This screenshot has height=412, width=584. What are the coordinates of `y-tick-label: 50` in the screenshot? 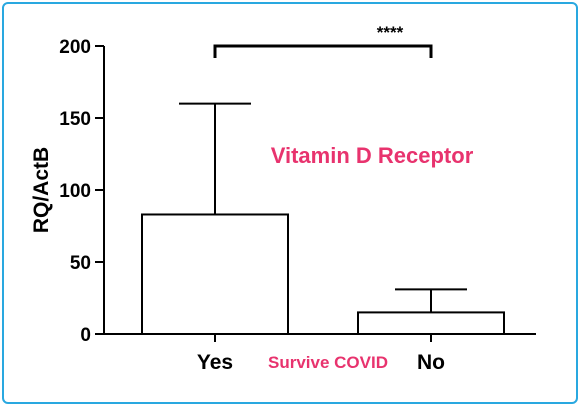 It's located at (80, 263).